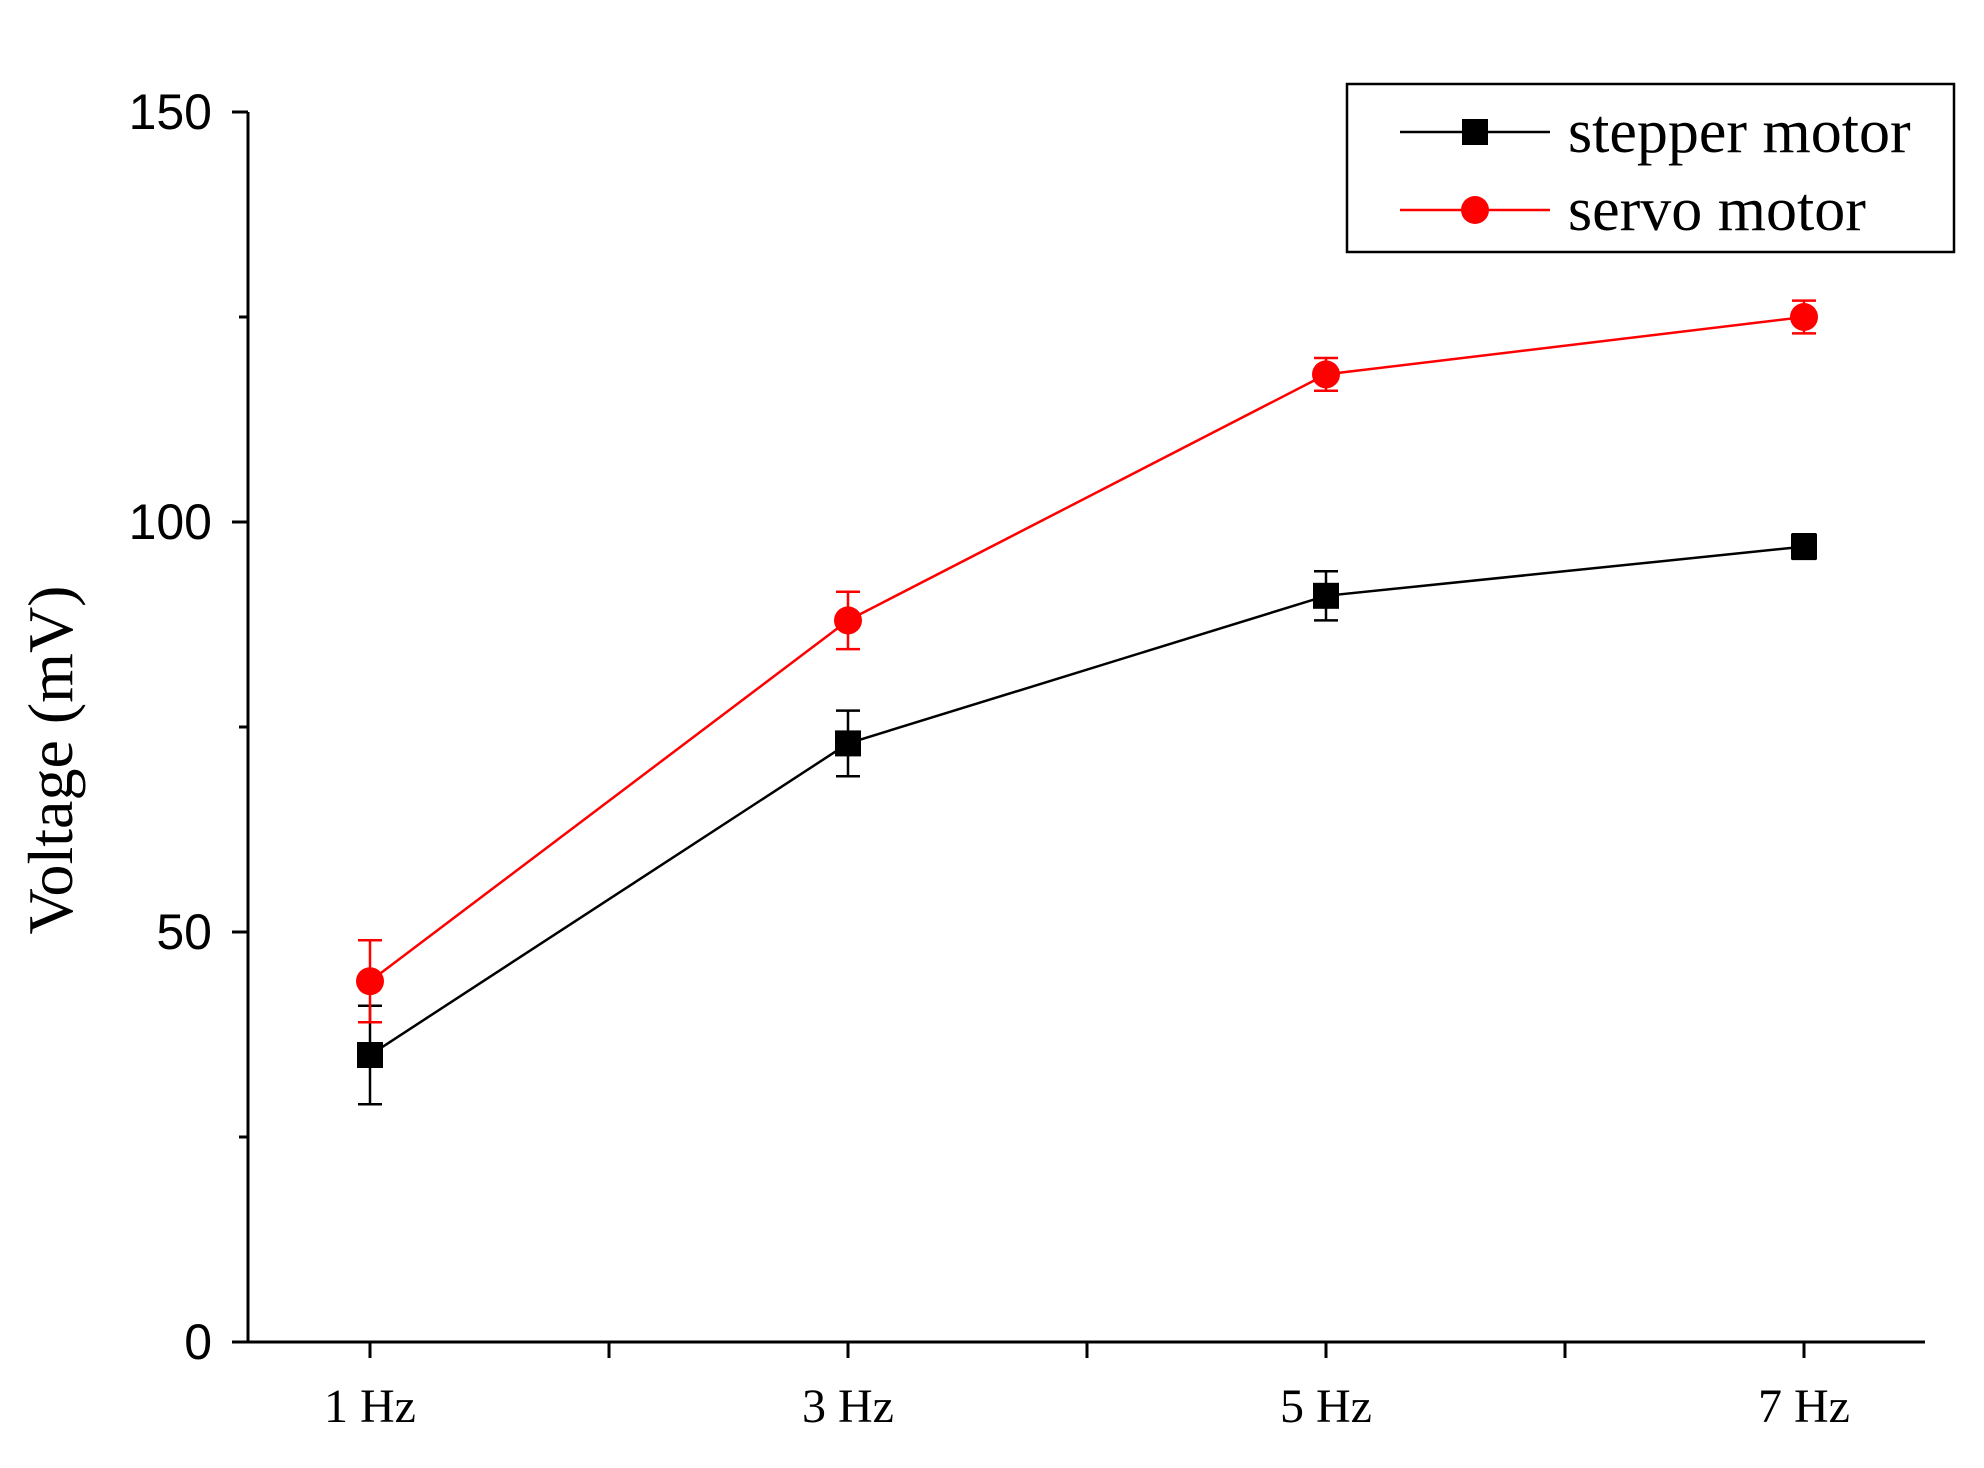  Describe the element at coordinates (198, 1342) in the screenshot. I see `y-tick-label: 0` at that location.